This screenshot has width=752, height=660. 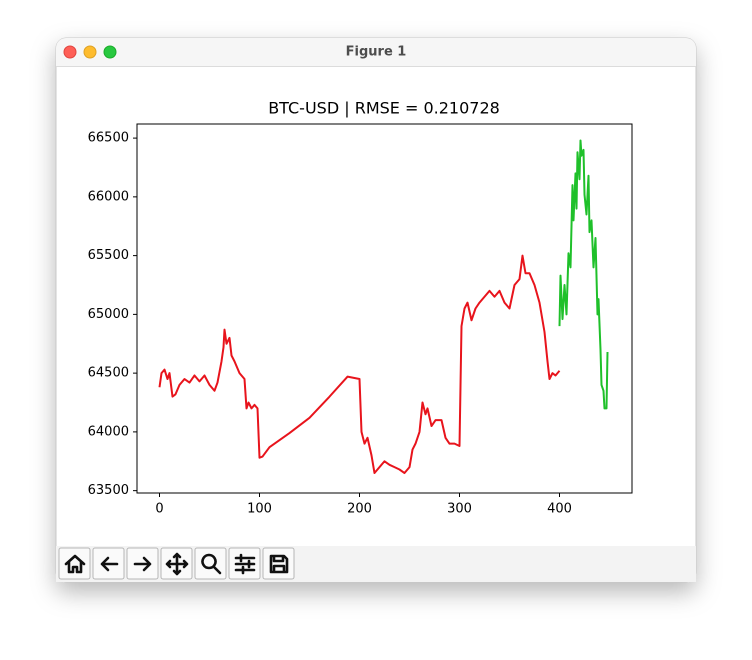 What do you see at coordinates (159, 509) in the screenshot?
I see `x-tick-label: 0` at bounding box center [159, 509].